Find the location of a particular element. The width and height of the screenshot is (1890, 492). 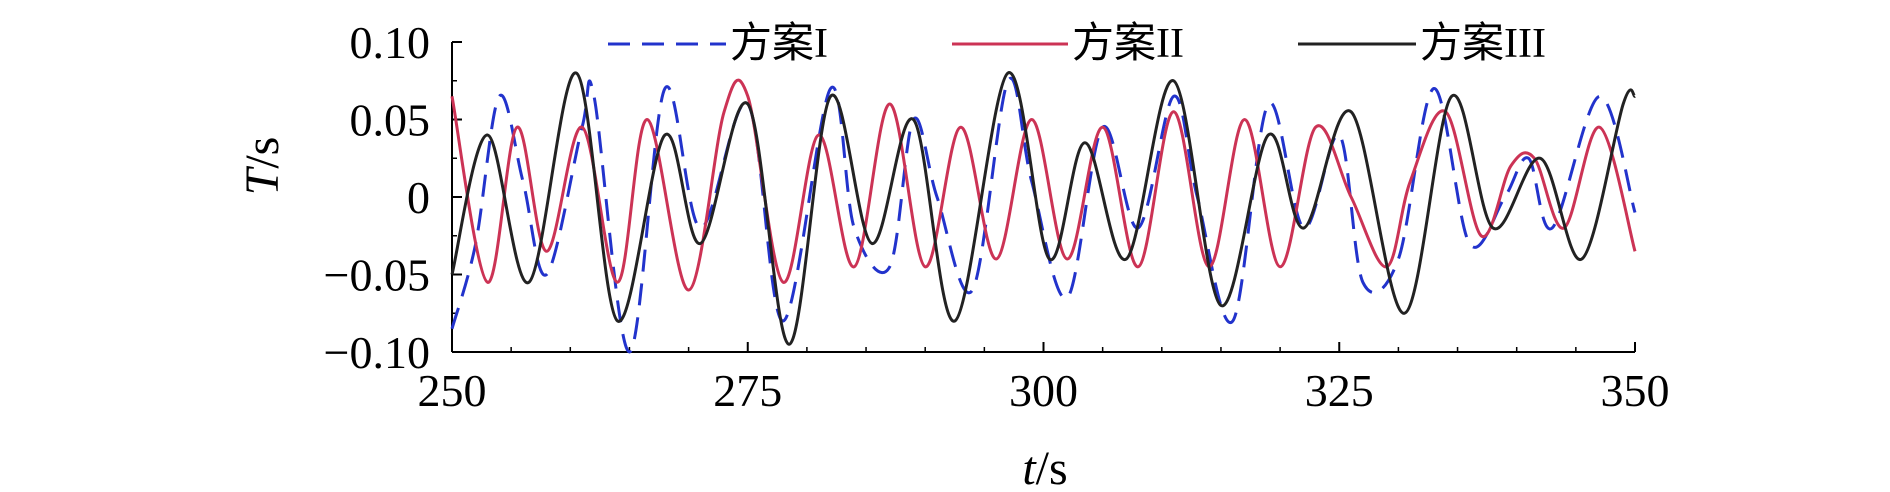

x-tick-label-0: 250 is located at coordinates (452, 390).